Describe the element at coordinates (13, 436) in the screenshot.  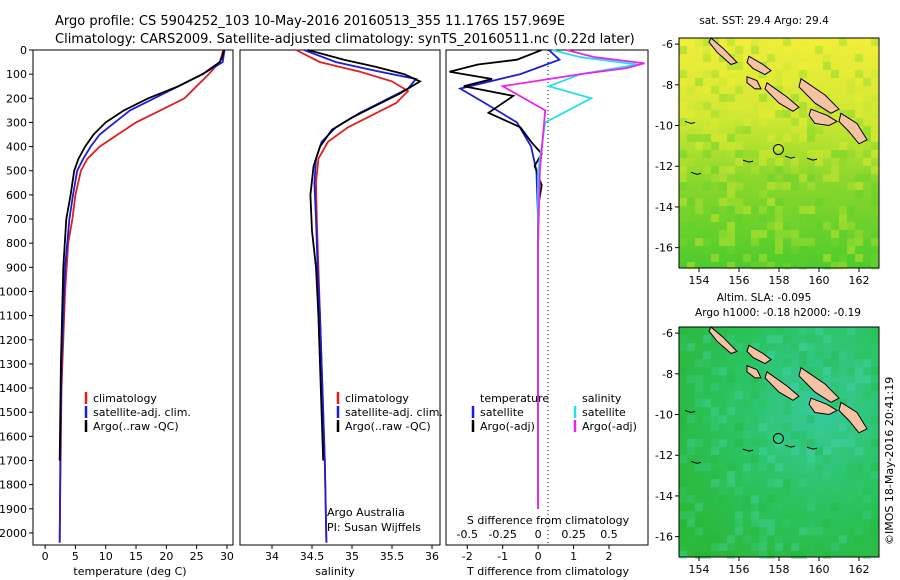
I see `y-tick-label: 1600` at that location.